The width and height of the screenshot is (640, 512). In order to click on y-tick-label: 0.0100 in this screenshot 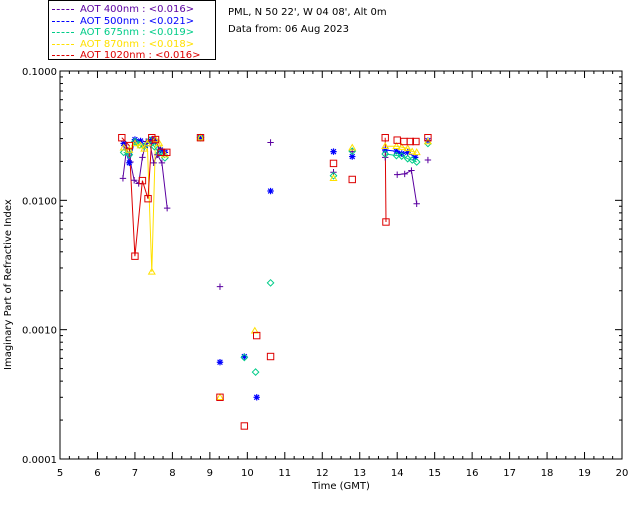, I will do `click(39, 201)`.